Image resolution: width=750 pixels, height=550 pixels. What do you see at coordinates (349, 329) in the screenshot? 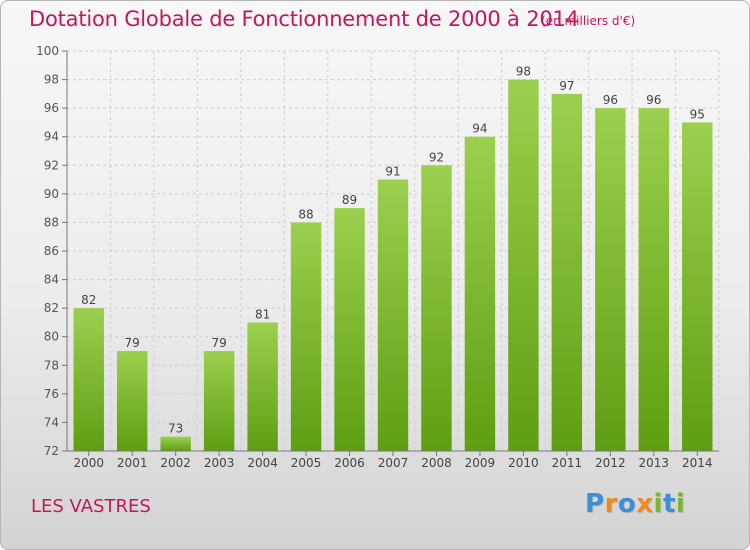
I see `bar-2006` at bounding box center [349, 329].